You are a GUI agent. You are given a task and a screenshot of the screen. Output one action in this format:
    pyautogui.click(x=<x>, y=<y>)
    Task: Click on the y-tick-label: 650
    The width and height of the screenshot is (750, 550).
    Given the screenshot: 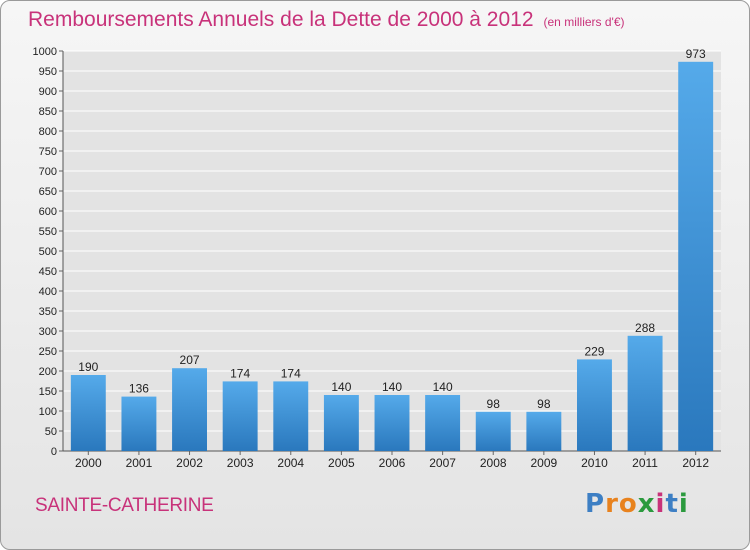 What is the action you would take?
    pyautogui.click(x=48, y=192)
    